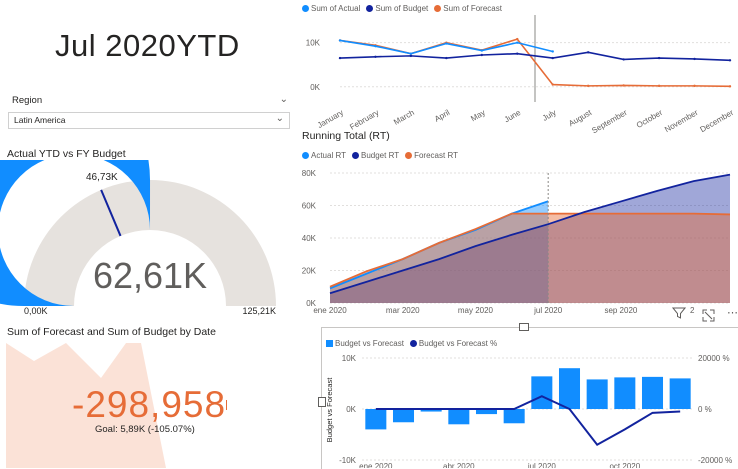  What do you see at coordinates (66, 154) in the screenshot?
I see `gauge-title: Actual YTD vs FY Budget` at bounding box center [66, 154].